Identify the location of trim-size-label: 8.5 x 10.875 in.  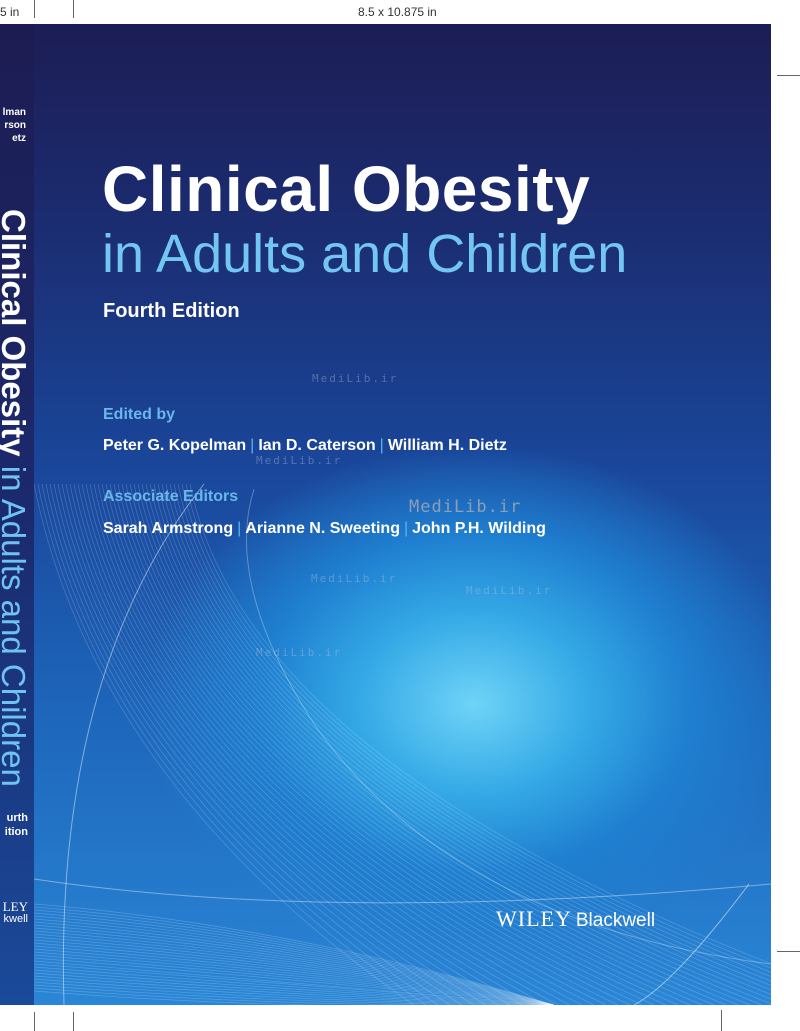
(397, 12).